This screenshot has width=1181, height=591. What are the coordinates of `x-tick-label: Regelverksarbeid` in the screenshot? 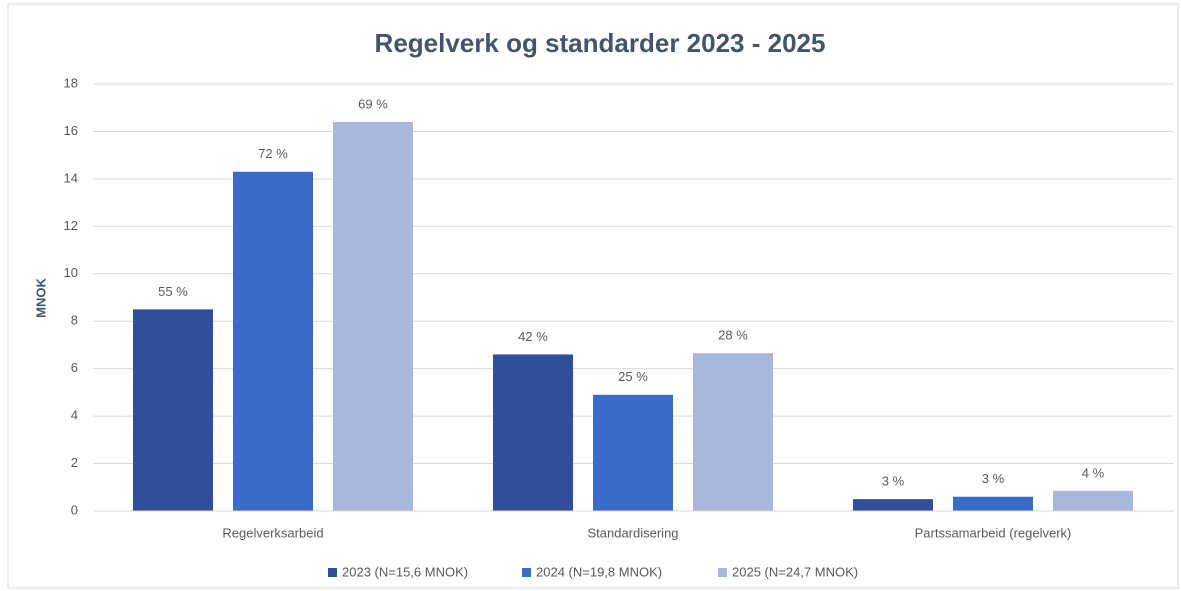 It's located at (272, 532).